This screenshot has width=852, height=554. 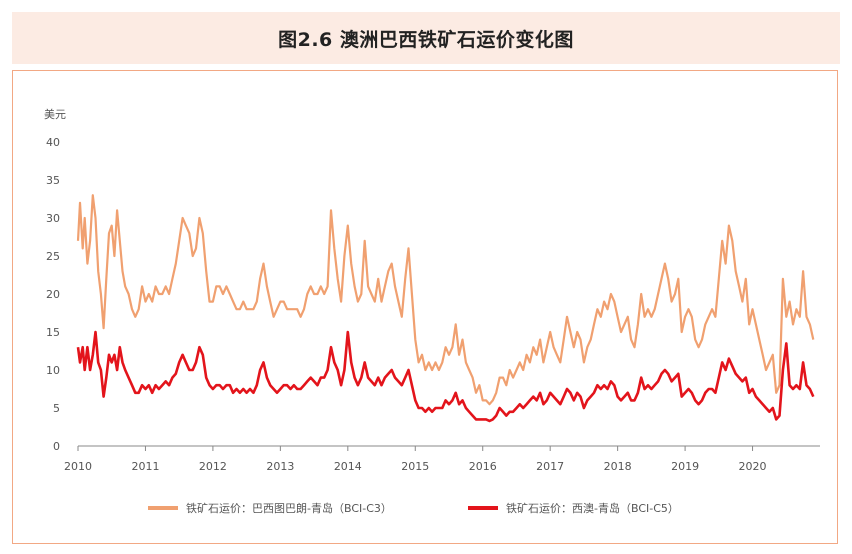 I want to click on legend-label-1: 铁矿石运价：巴西图巴朗-青岛（BCI-C3）, so click(x=289, y=508).